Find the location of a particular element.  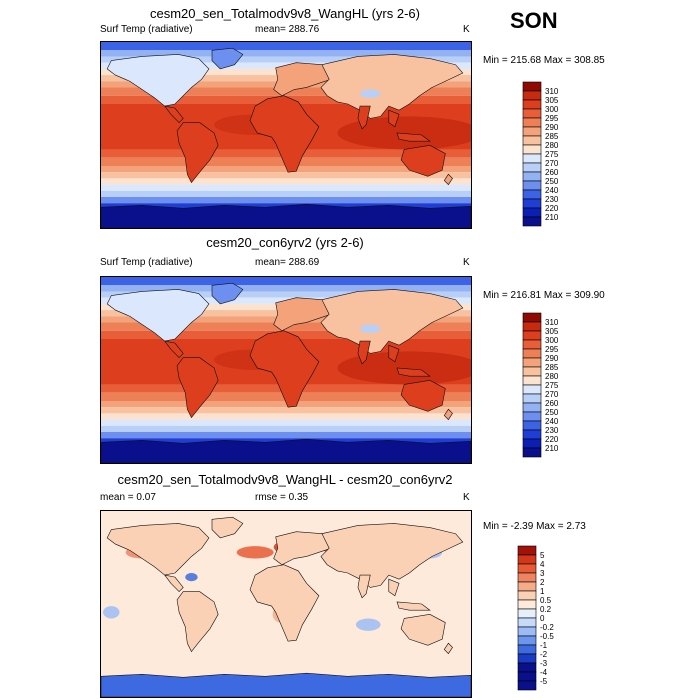

season-label: SON is located at coordinates (534, 20).